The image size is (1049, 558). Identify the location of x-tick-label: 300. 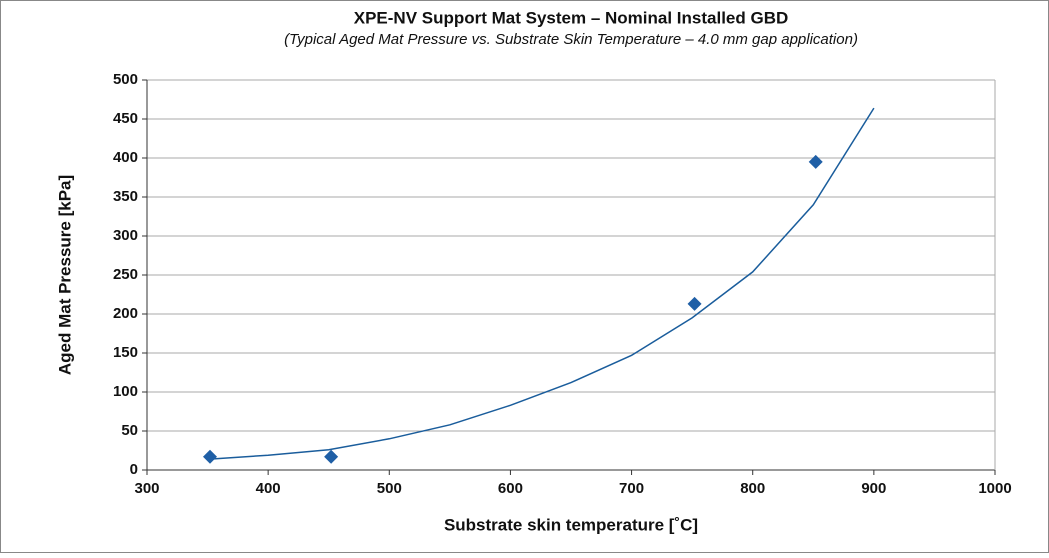
(146, 488).